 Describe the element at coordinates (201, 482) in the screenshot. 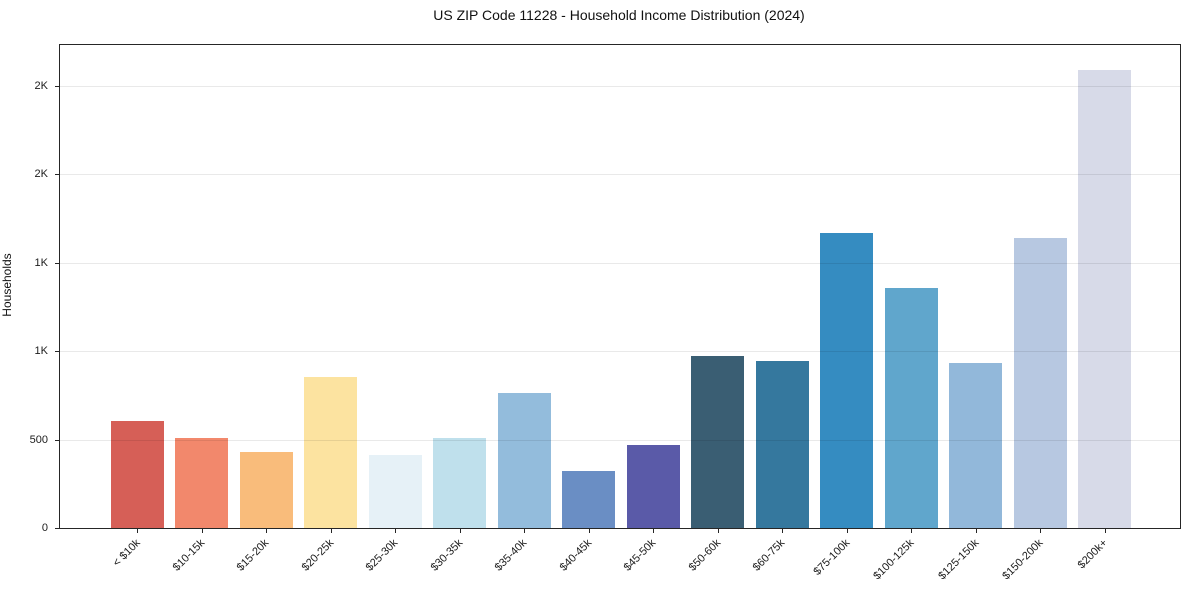

I see `bar-$10-15k` at that location.